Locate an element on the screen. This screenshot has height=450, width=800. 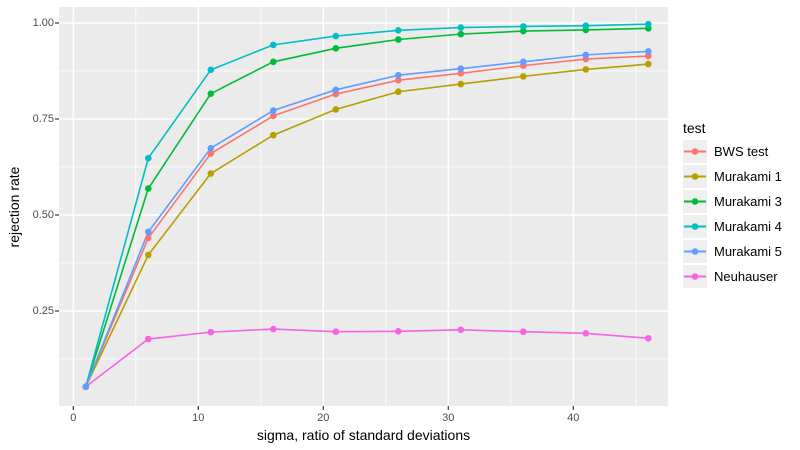
legend-item-murakami-5: Murakami 5 is located at coordinates (732, 251).